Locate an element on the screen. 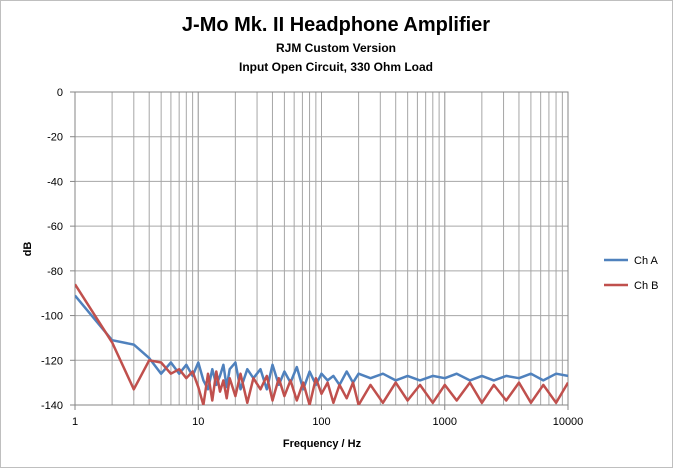 This screenshot has width=673, height=468. legend: Ch A Ch B is located at coordinates (631, 273).